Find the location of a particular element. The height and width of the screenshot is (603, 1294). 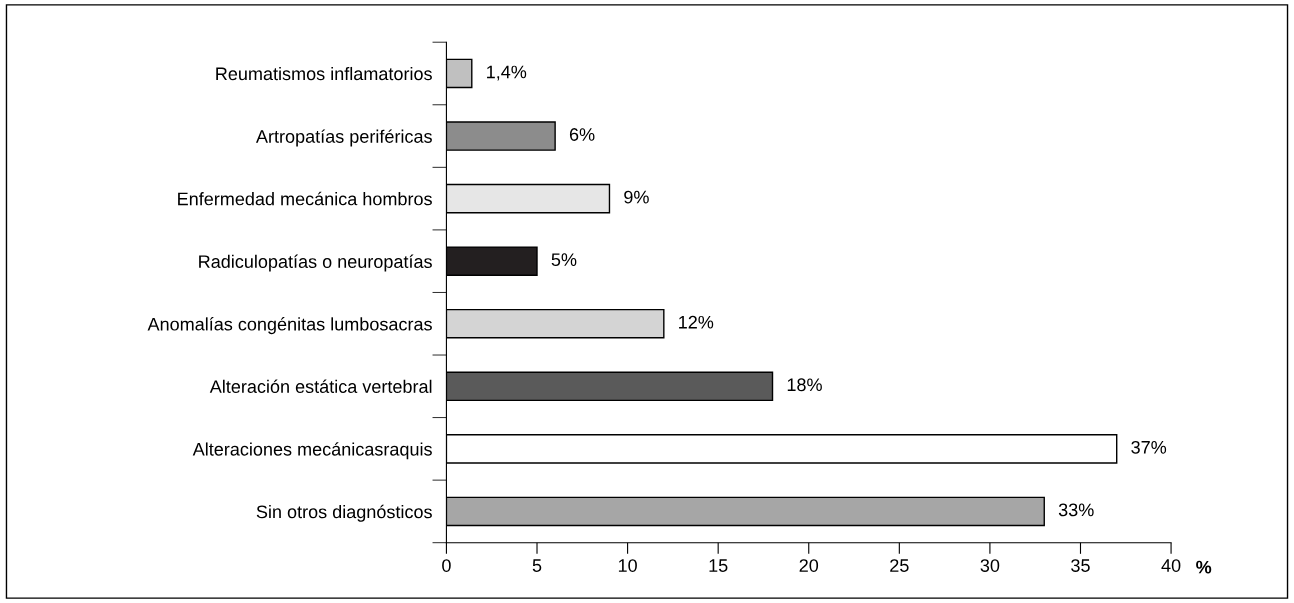

x-tick-label: 25 is located at coordinates (899, 565).